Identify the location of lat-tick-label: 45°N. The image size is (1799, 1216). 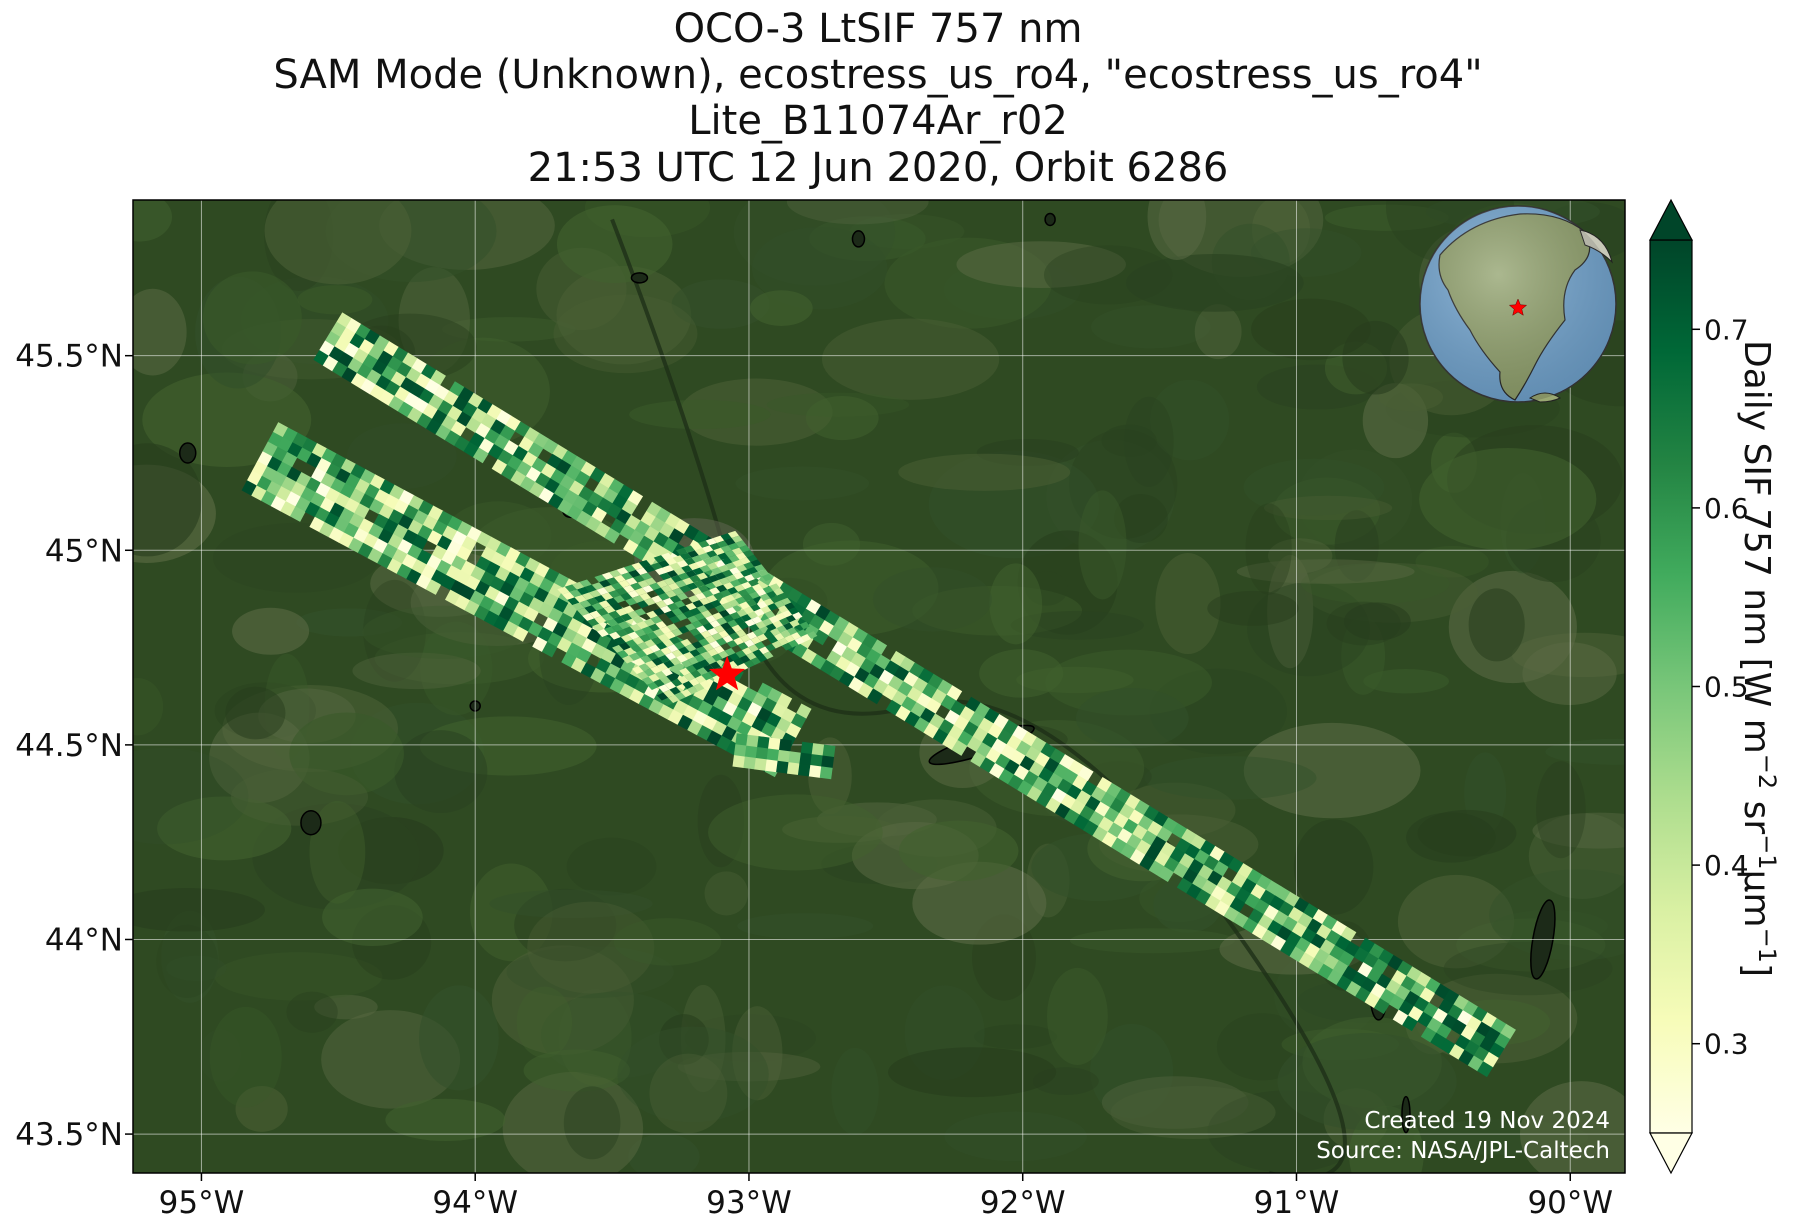
(84, 551).